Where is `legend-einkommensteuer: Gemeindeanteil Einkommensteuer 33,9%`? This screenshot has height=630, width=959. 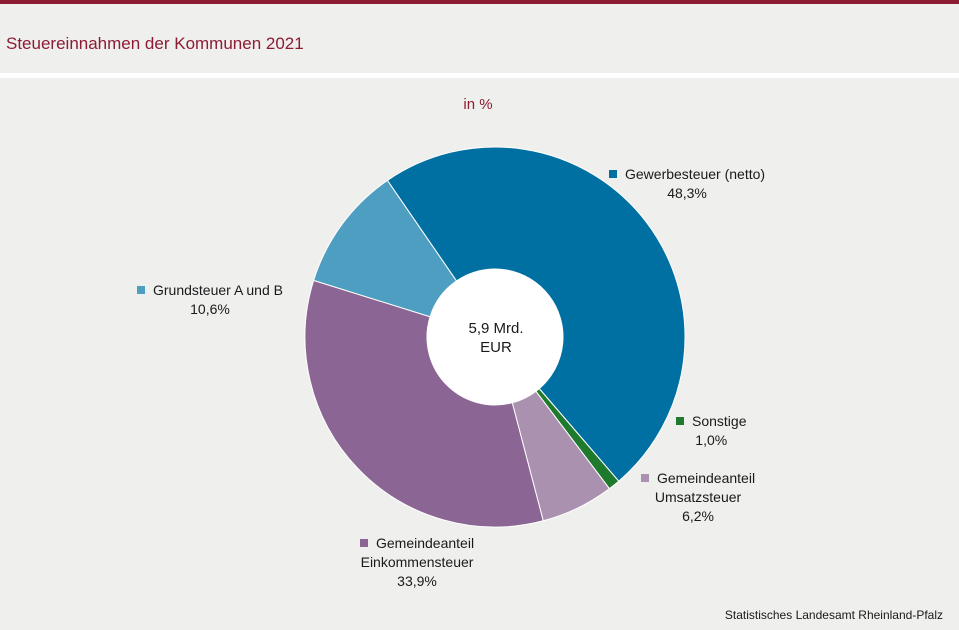
legend-einkommensteuer: Gemeindeanteil Einkommensteuer 33,9% is located at coordinates (417, 562).